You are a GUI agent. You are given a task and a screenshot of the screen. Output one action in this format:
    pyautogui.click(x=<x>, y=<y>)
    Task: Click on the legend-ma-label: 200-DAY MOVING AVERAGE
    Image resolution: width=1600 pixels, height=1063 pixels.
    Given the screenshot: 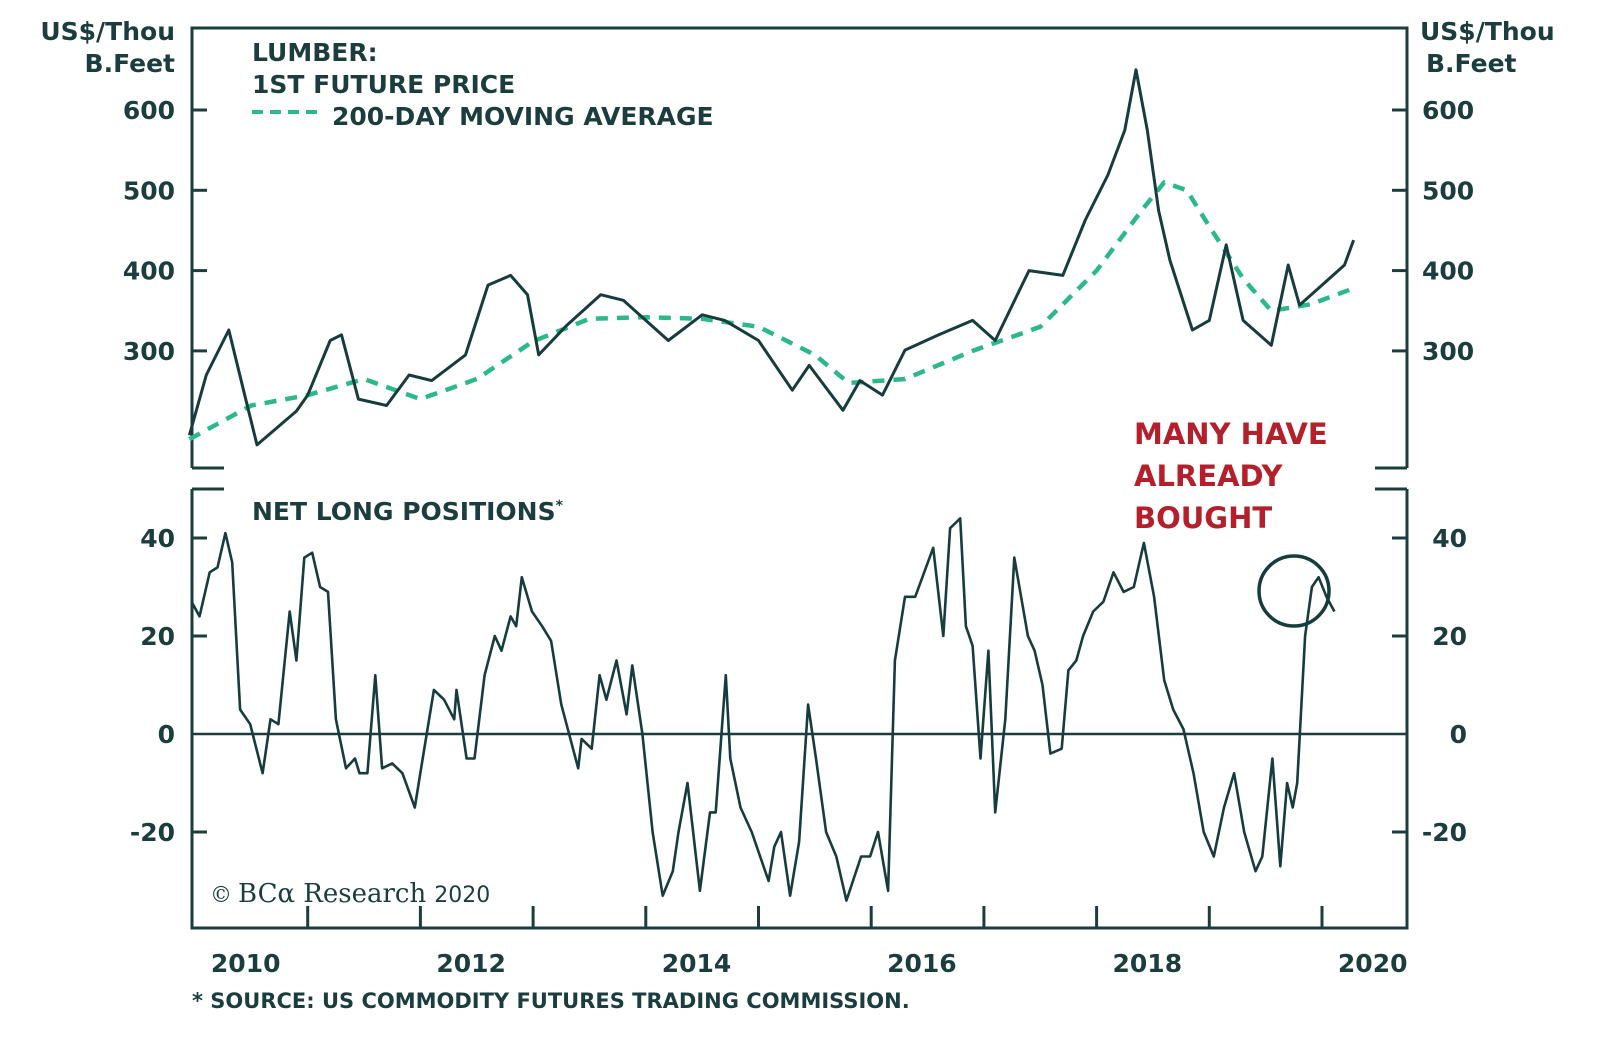 What is the action you would take?
    pyautogui.click(x=523, y=116)
    